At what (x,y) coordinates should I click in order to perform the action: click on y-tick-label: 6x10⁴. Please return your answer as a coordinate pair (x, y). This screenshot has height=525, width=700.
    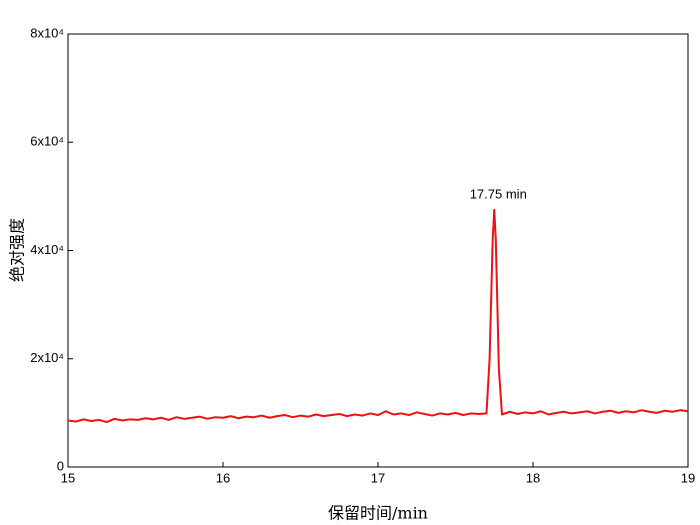
    Looking at the image, I should click on (47, 141).